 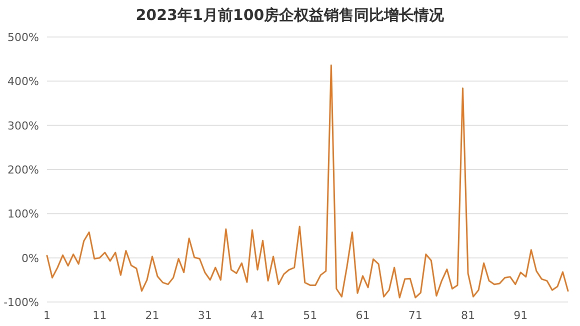 What do you see at coordinates (47, 315) in the screenshot?
I see `x-tick-label: 1` at bounding box center [47, 315].